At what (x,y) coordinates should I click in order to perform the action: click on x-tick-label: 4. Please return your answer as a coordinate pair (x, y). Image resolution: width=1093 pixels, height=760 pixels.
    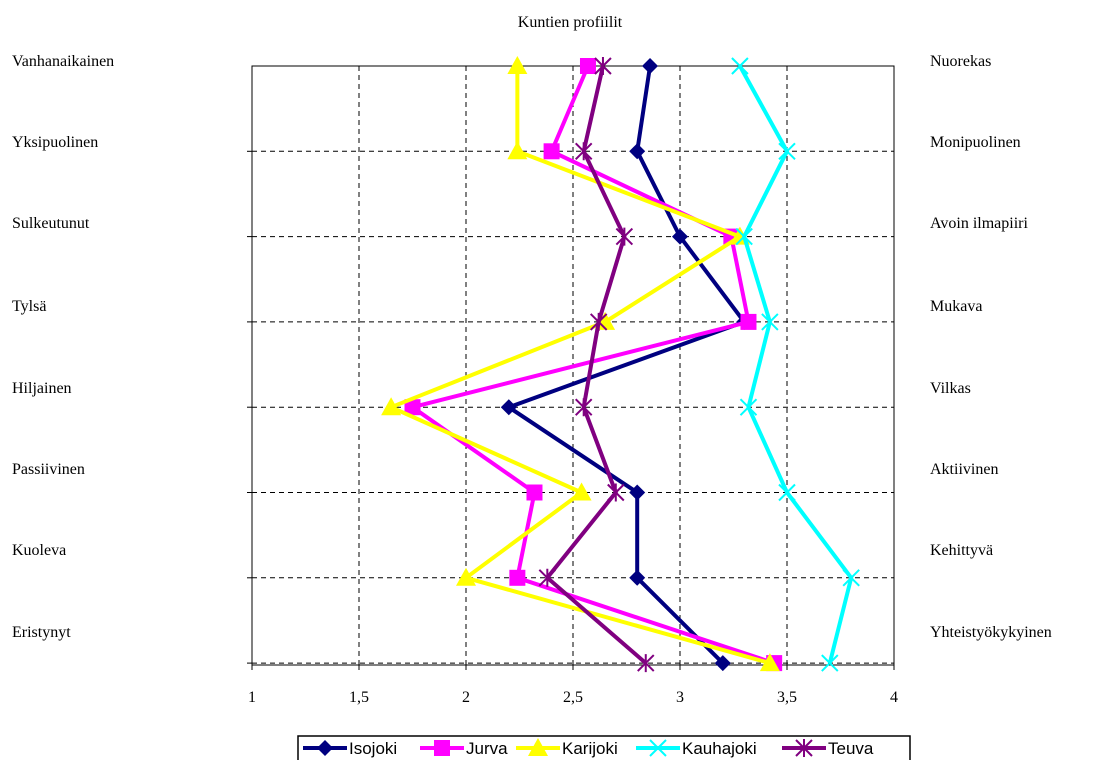
    Looking at the image, I should click on (894, 697).